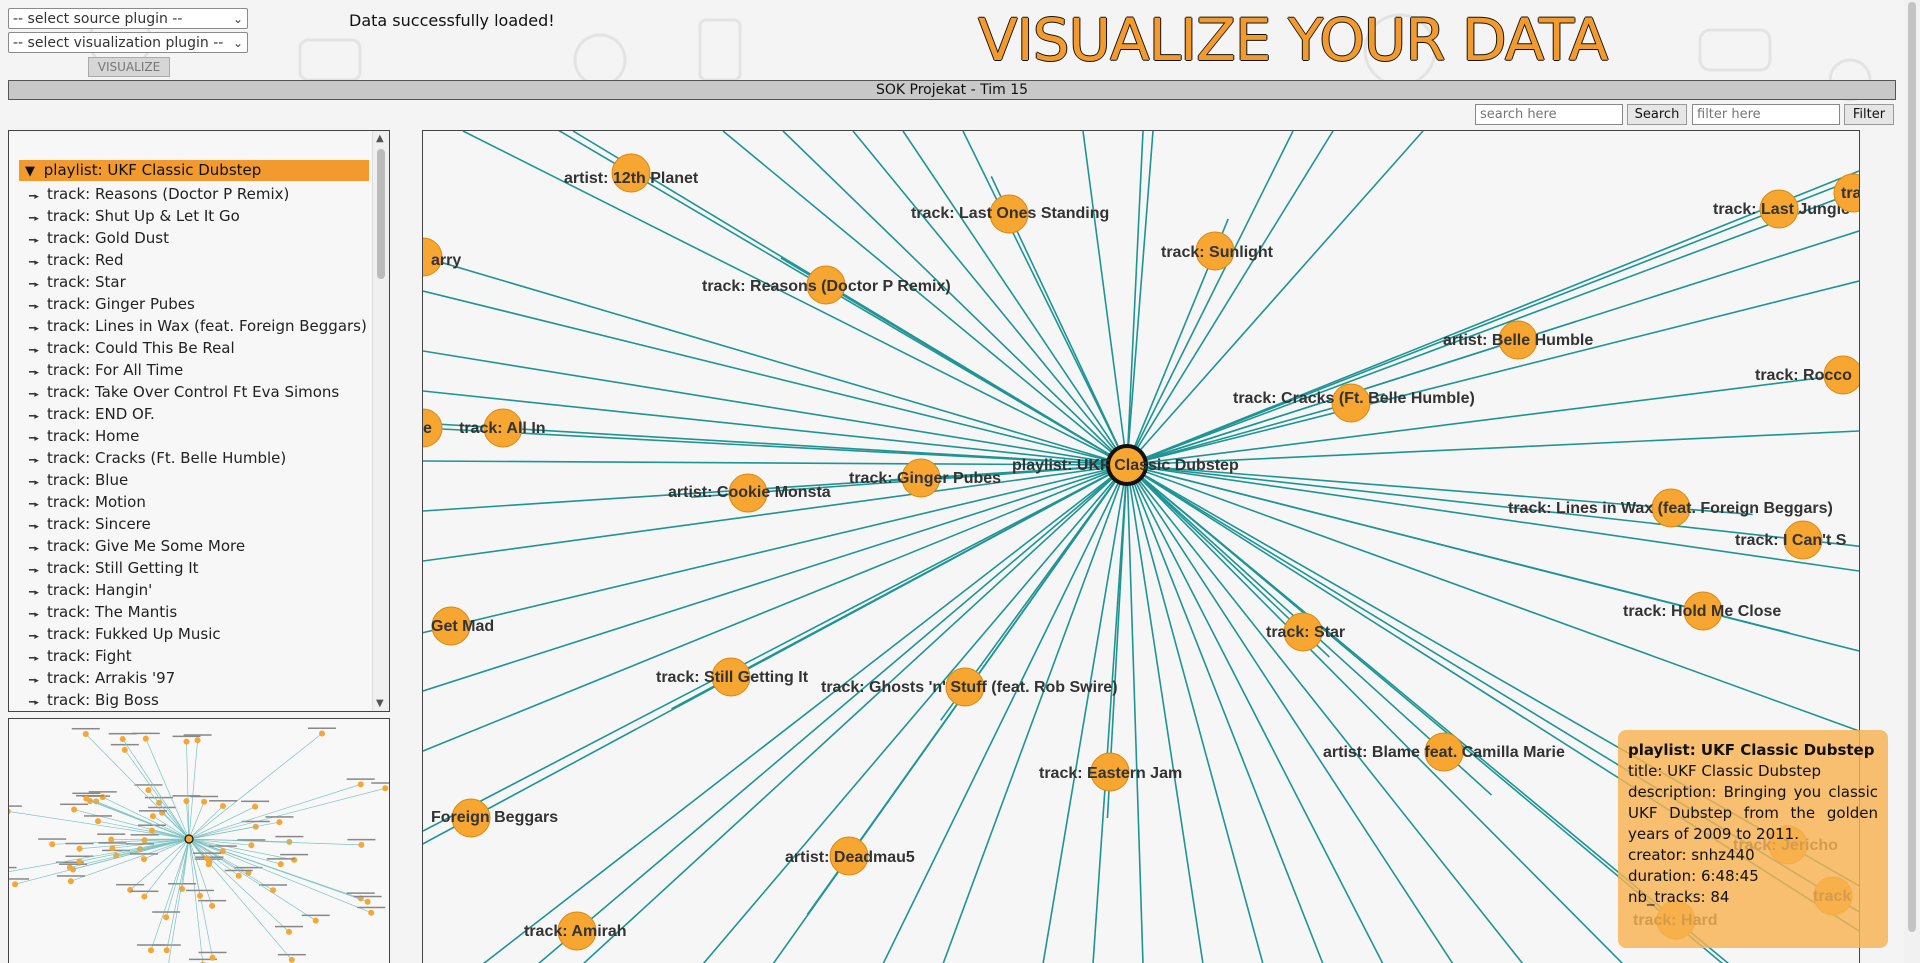 The height and width of the screenshot is (963, 1920). Describe the element at coordinates (198, 216) in the screenshot. I see `tree-item: ━▸ track: Shut Up & Let It Go` at that location.